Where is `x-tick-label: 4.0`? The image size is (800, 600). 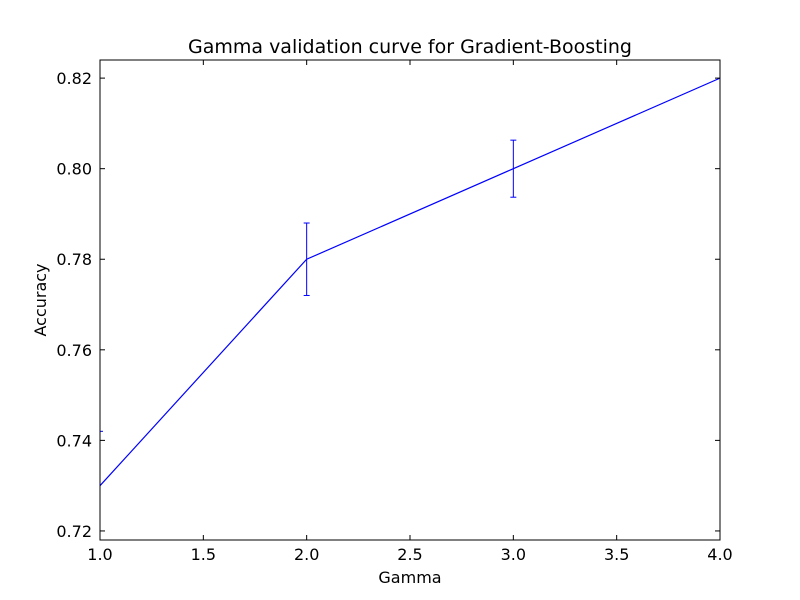
x-tick-label: 4.0 is located at coordinates (719, 554).